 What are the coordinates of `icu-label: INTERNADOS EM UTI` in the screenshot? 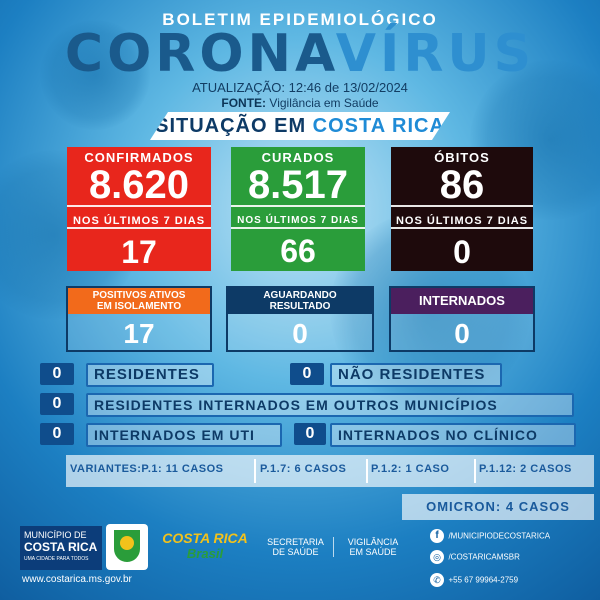 It's located at (184, 435).